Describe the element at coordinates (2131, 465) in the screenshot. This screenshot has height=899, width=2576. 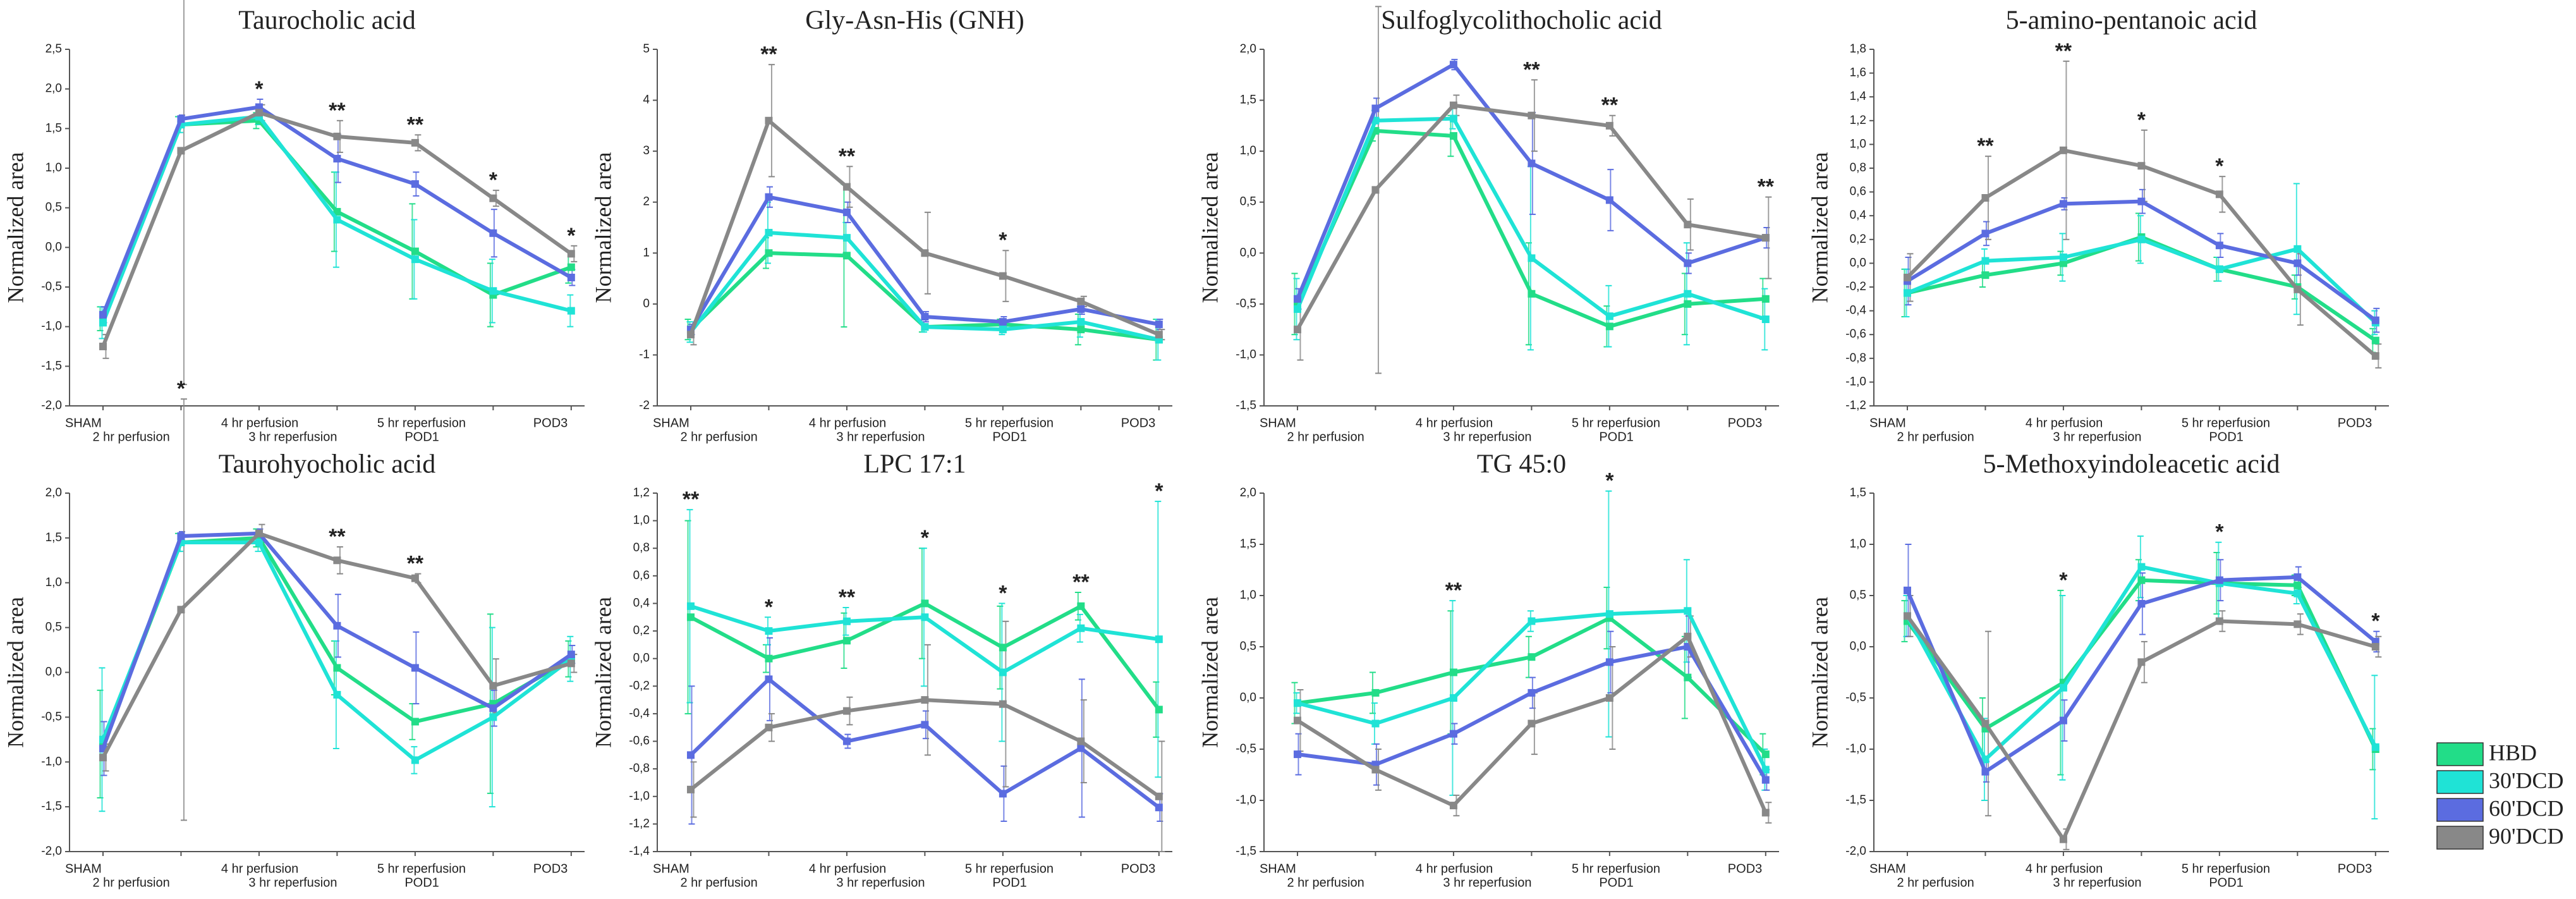
I see `chart-title: 5-Methoxyindoleacetic acid` at that location.